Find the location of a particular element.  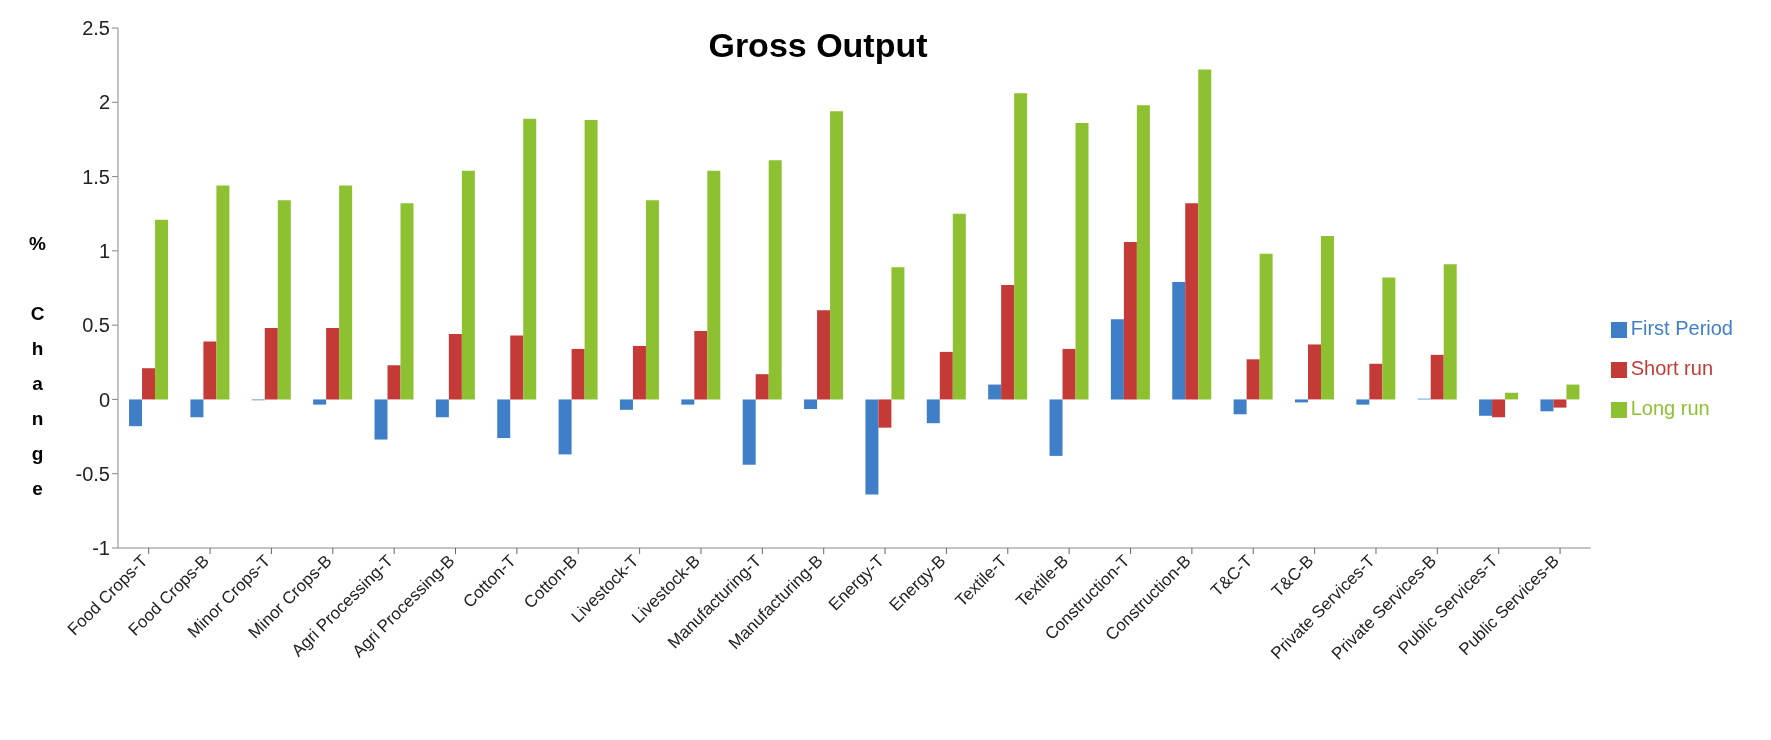

y-tick-label: 1 is located at coordinates (104, 250).